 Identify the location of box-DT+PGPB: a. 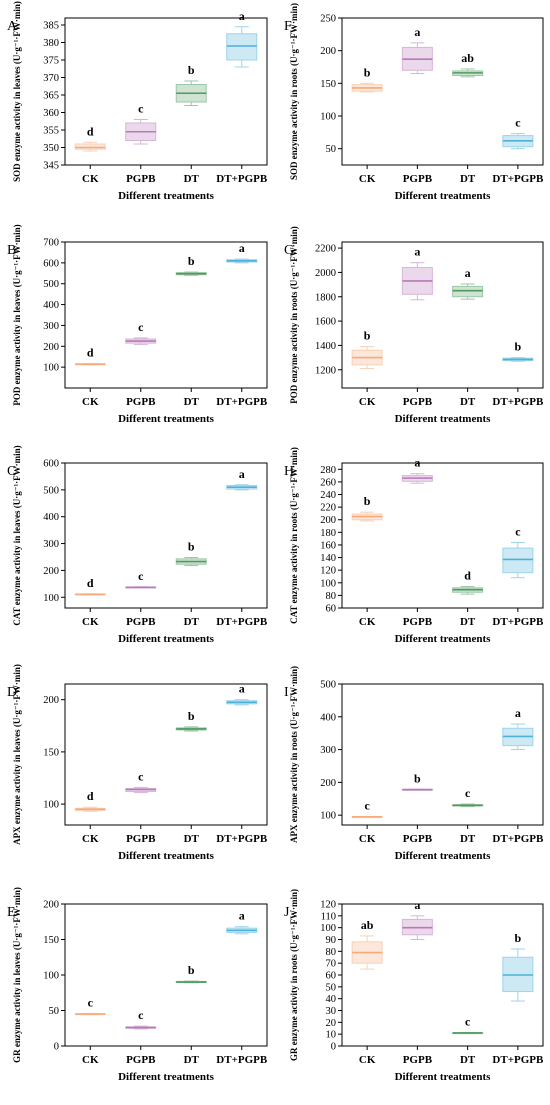
(242, 252).